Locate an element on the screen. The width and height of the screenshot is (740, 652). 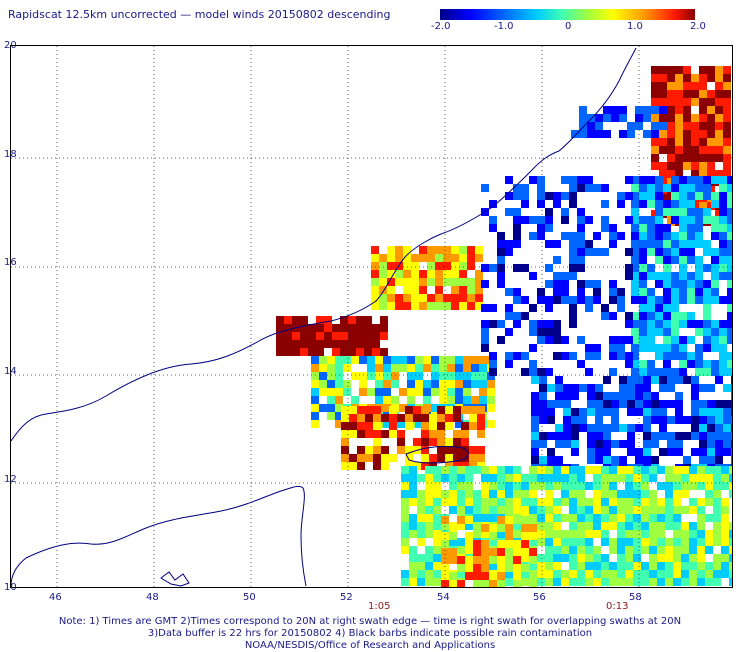
lon-label: 46 is located at coordinates (55, 597).